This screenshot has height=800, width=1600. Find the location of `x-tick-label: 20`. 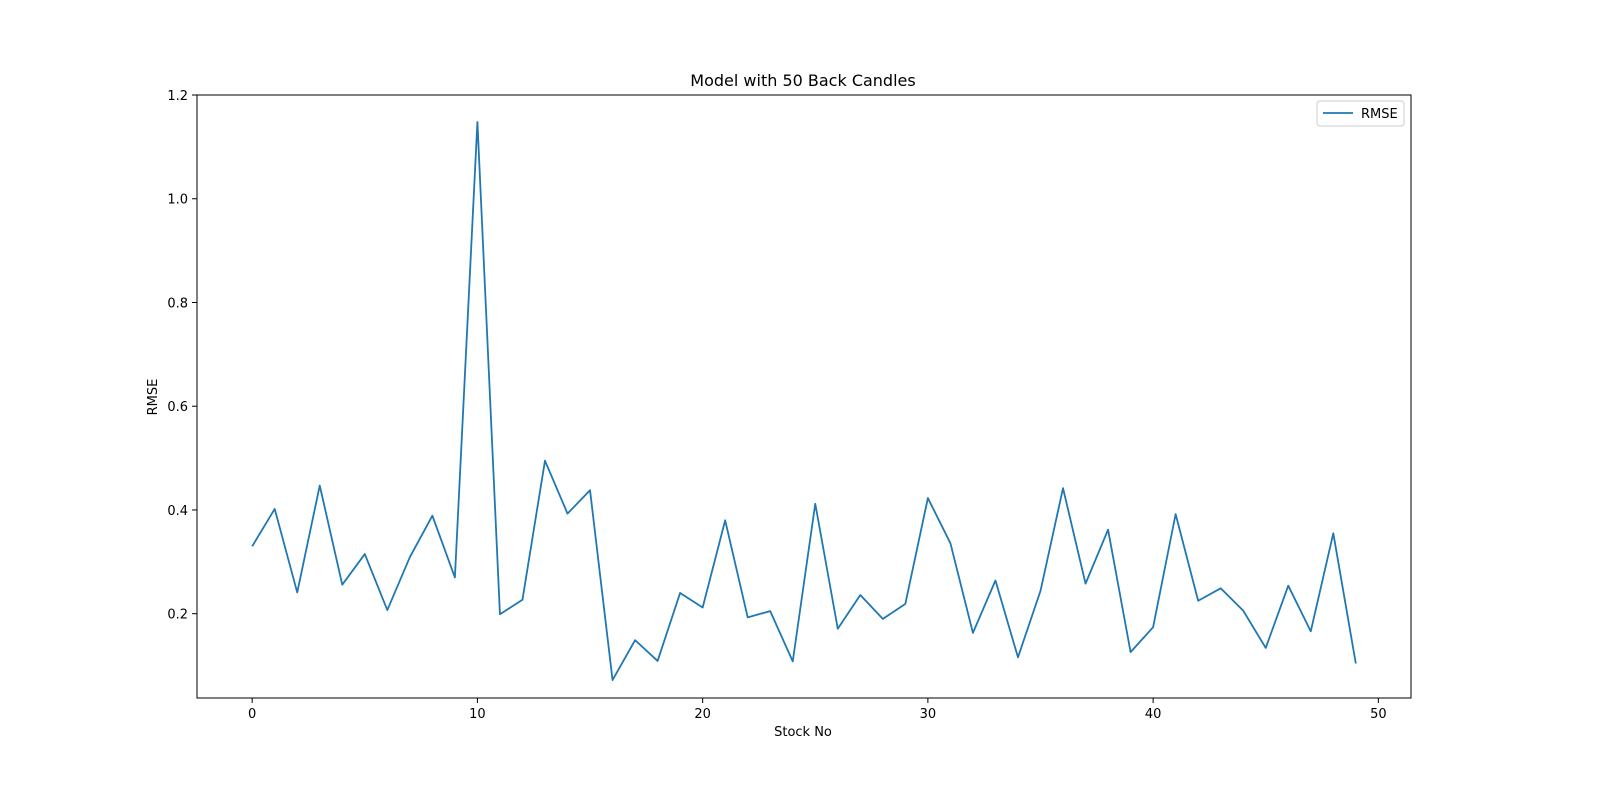

x-tick-label: 20 is located at coordinates (702, 714).